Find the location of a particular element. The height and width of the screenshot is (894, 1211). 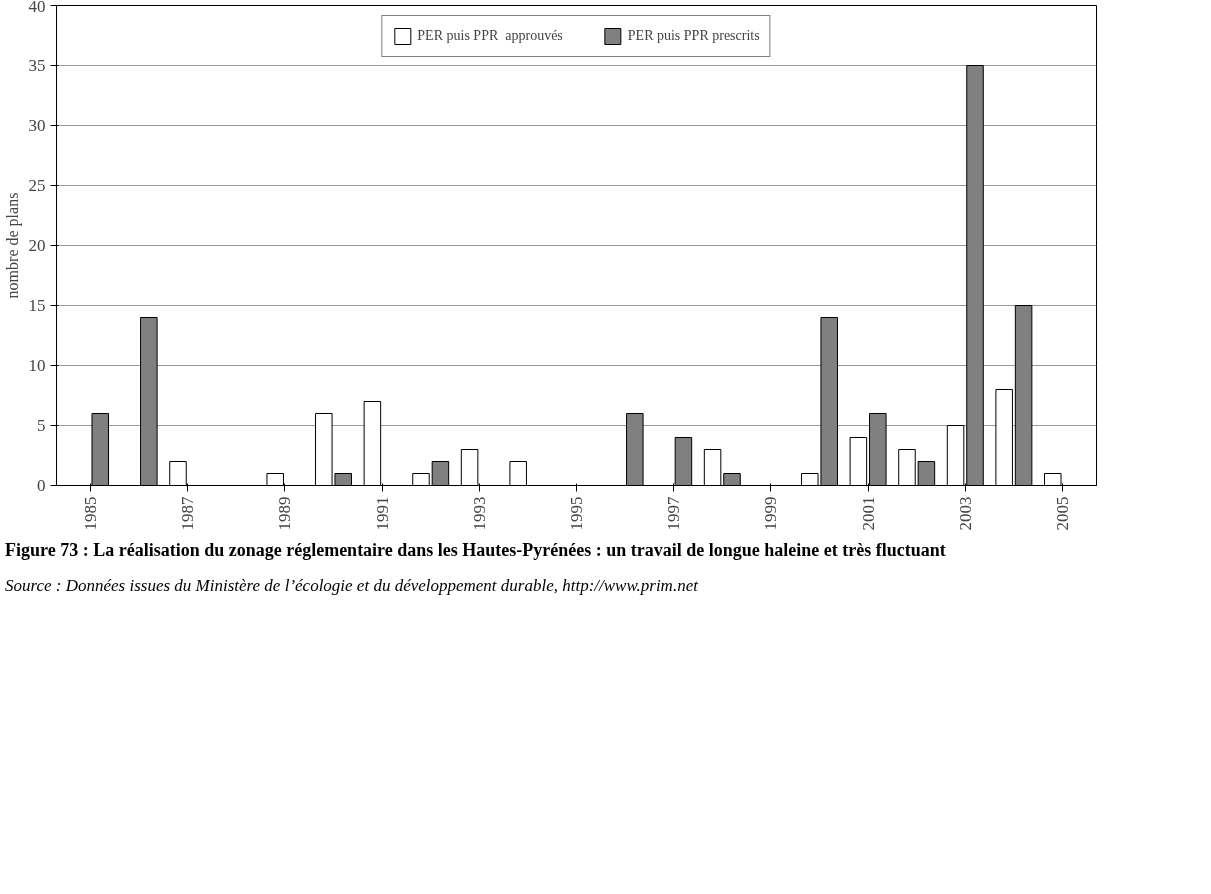

legend-label: PER puis PPR prescrits is located at coordinates (693, 36).